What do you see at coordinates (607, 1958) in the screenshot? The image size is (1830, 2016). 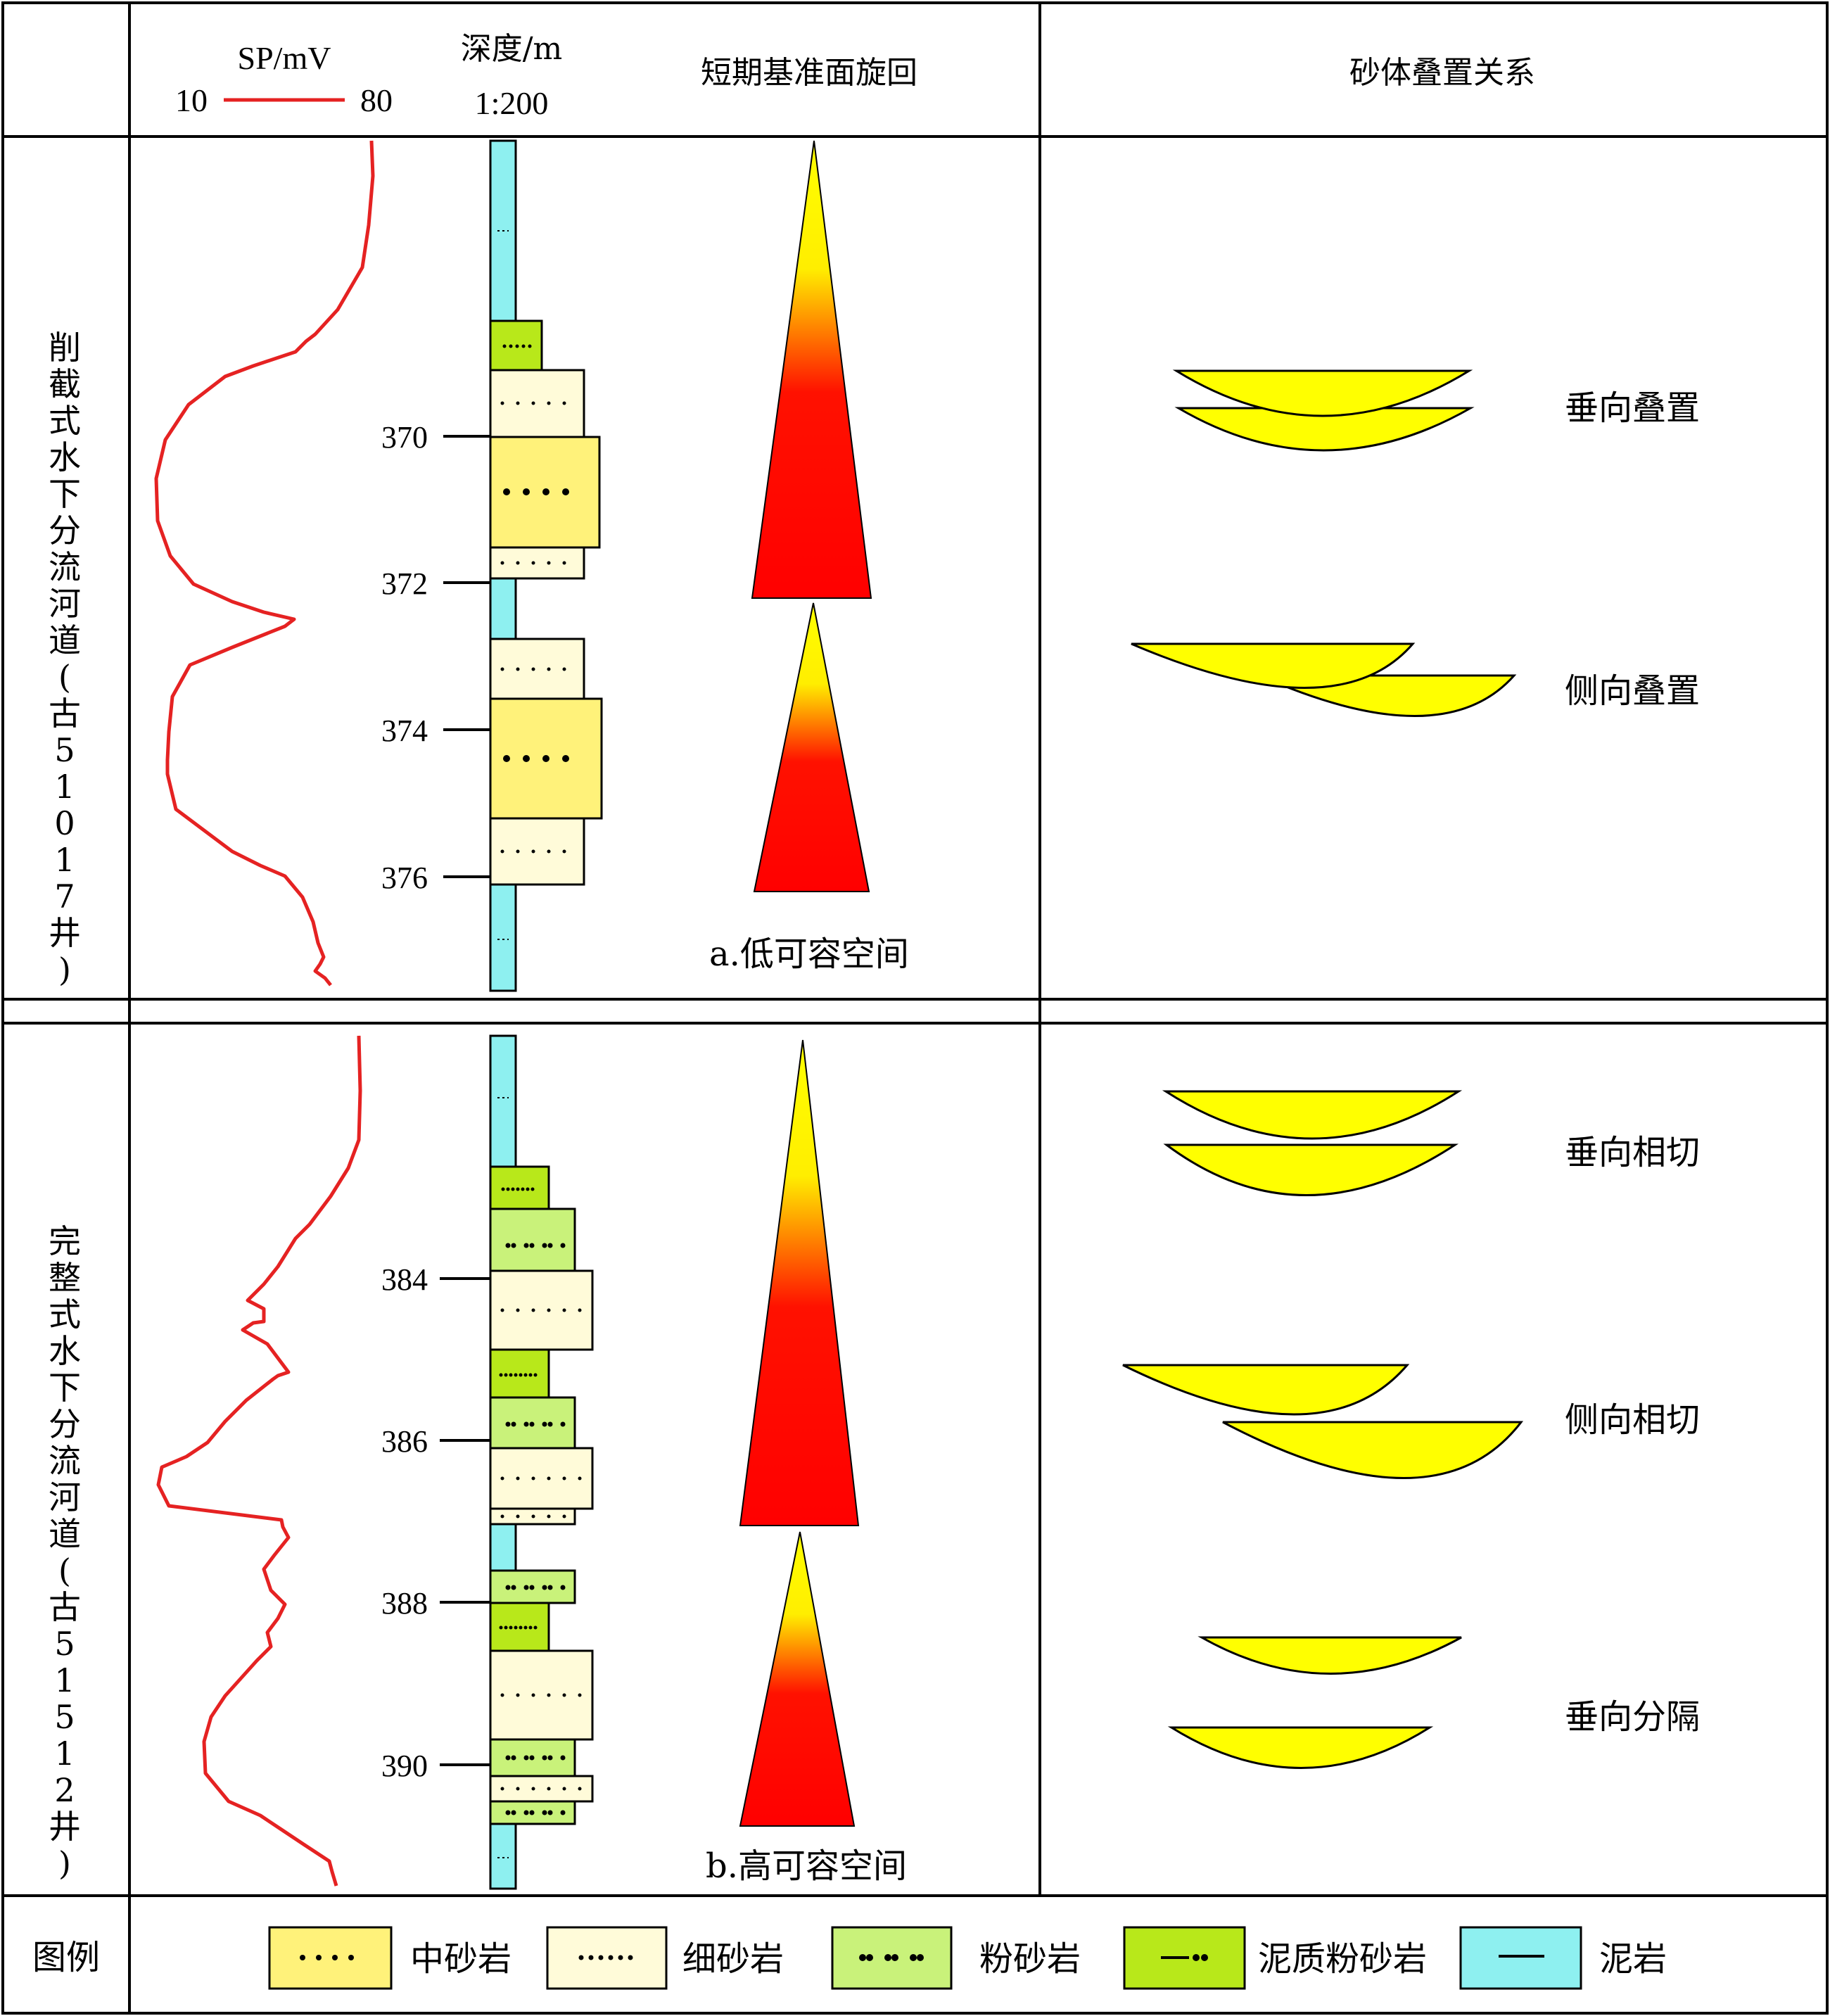 I see `legend-swatch-fine-sand` at bounding box center [607, 1958].